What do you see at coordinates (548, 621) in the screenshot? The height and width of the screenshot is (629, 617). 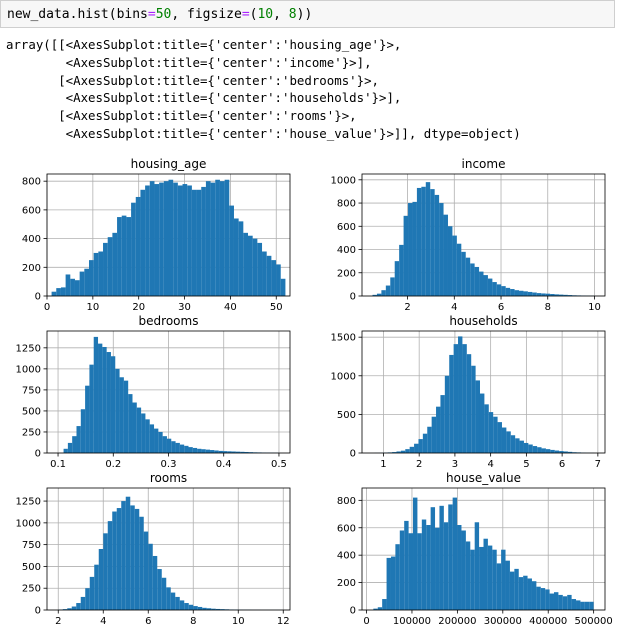 I see `x-tick-label: 400000` at bounding box center [548, 621].